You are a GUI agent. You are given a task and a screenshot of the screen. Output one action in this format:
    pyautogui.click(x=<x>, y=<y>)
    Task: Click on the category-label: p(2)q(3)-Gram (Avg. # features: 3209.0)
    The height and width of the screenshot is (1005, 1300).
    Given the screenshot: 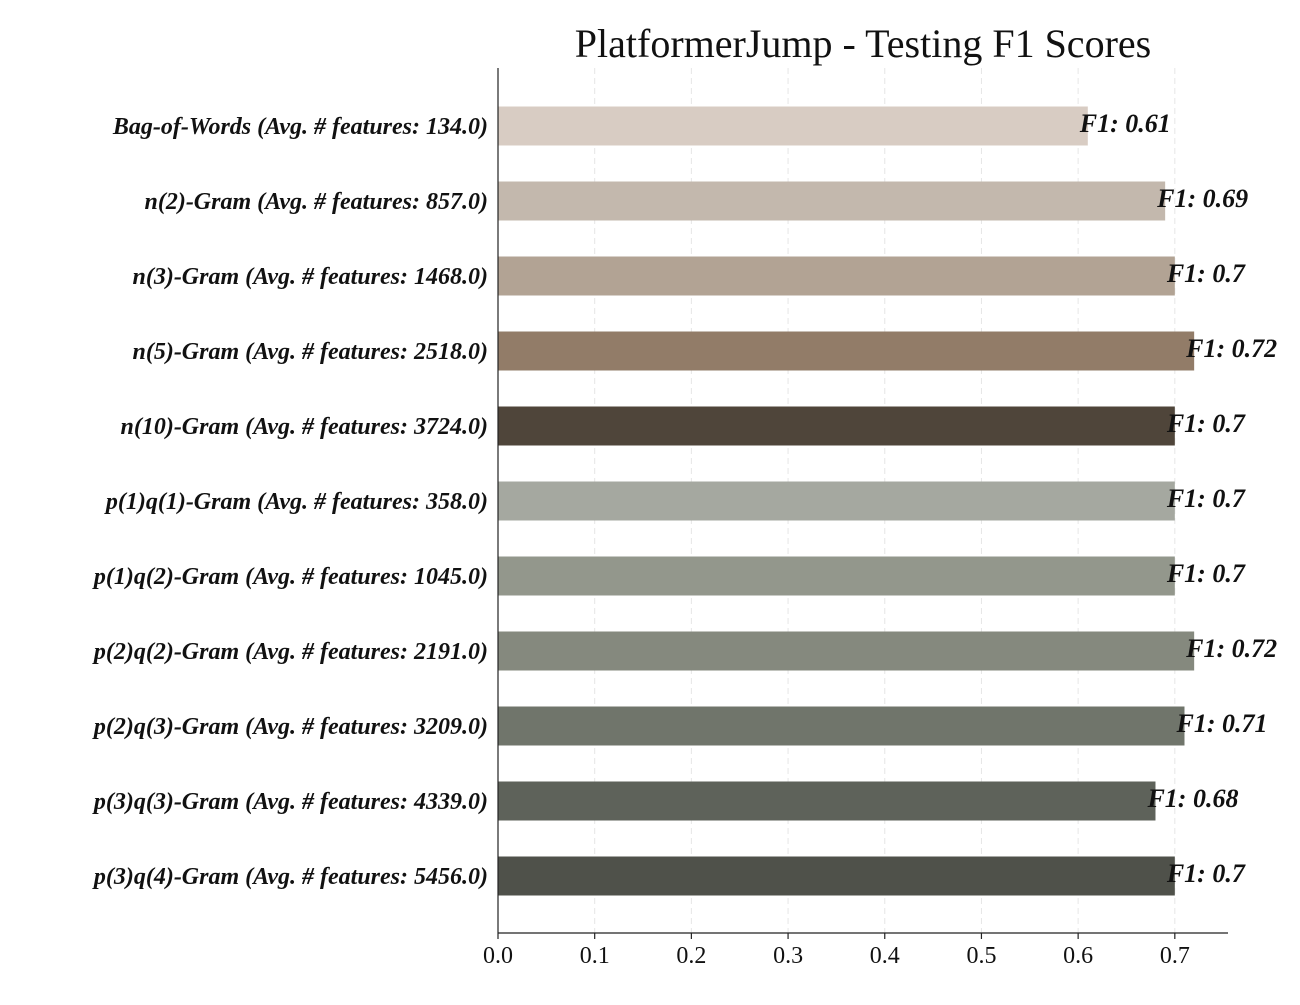 What is the action you would take?
    pyautogui.click(x=290, y=727)
    